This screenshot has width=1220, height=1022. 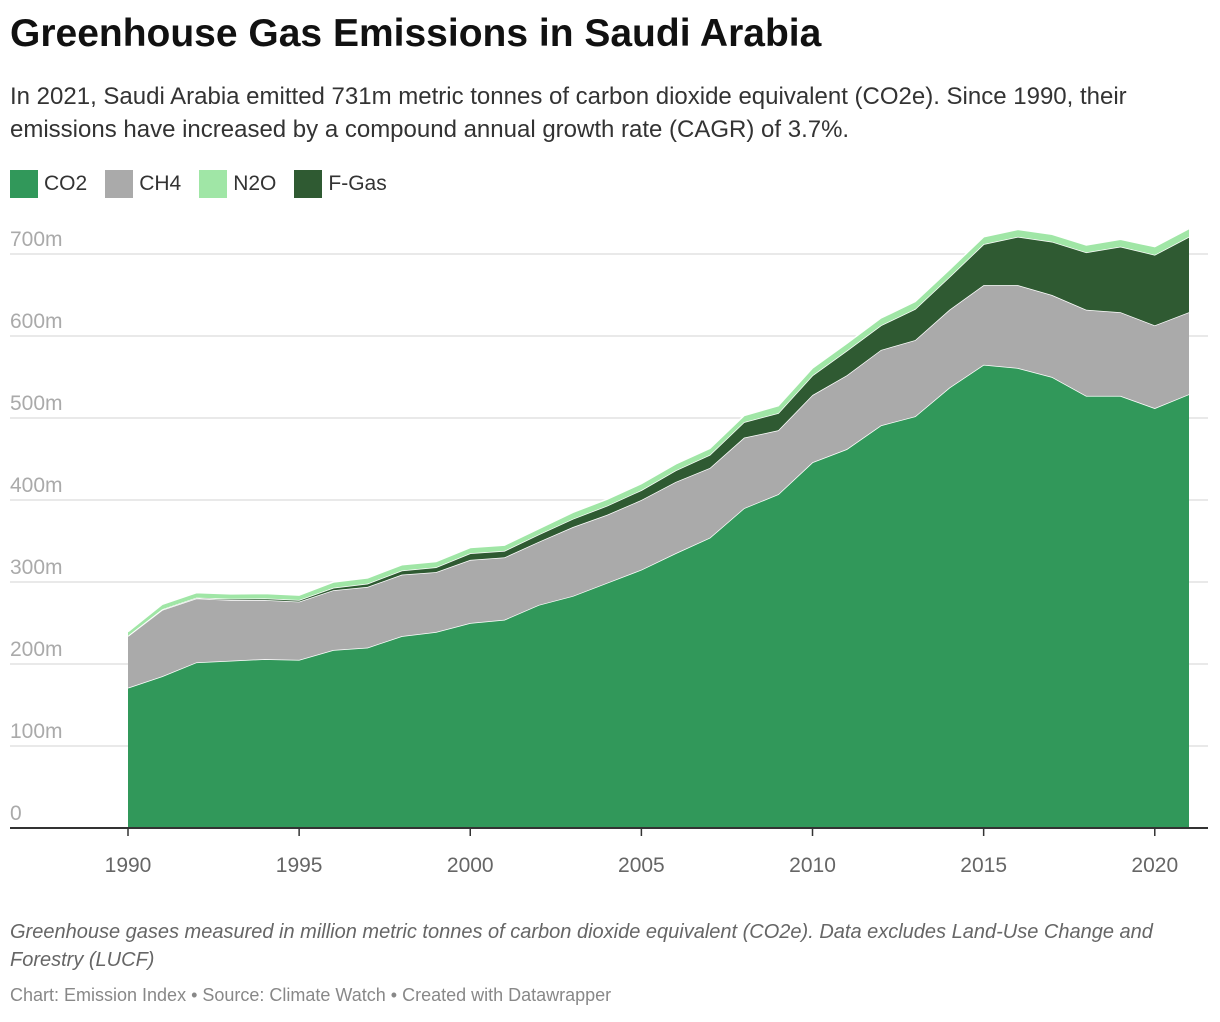 What do you see at coordinates (812, 865) in the screenshot?
I see `x-tick-label: 2010` at bounding box center [812, 865].